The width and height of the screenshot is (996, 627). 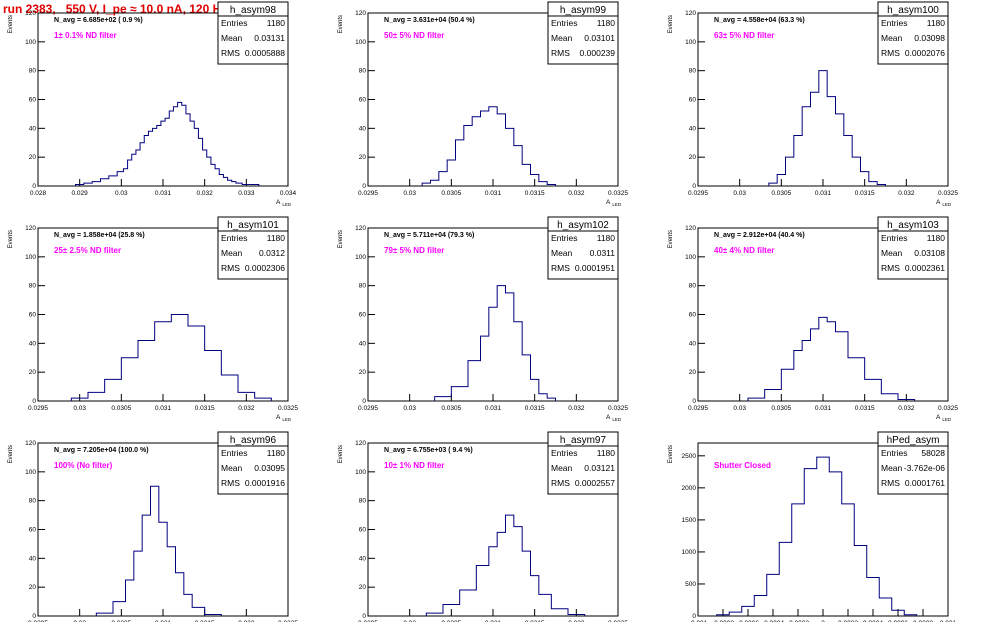 What do you see at coordinates (583, 440) in the screenshot?
I see `hist-name: h_asym97` at bounding box center [583, 440].